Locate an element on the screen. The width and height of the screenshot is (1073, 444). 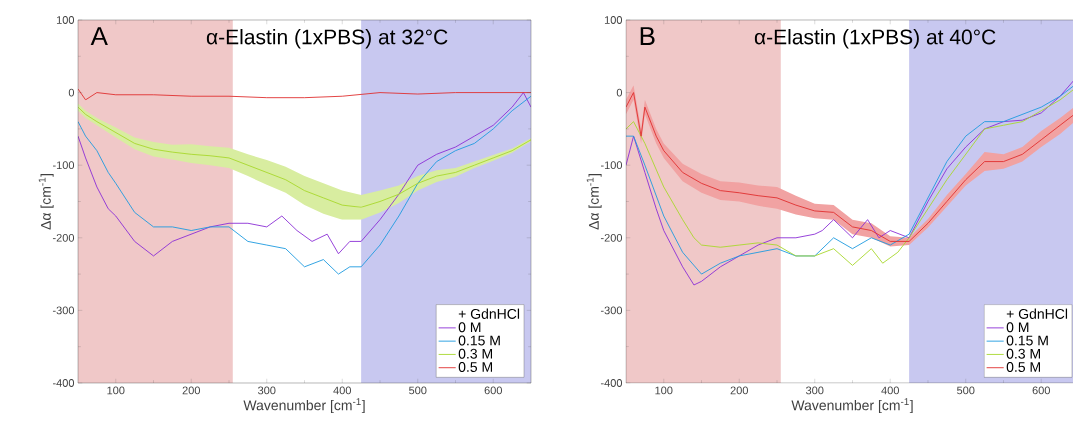
annotation: A is located at coordinates (99, 36).